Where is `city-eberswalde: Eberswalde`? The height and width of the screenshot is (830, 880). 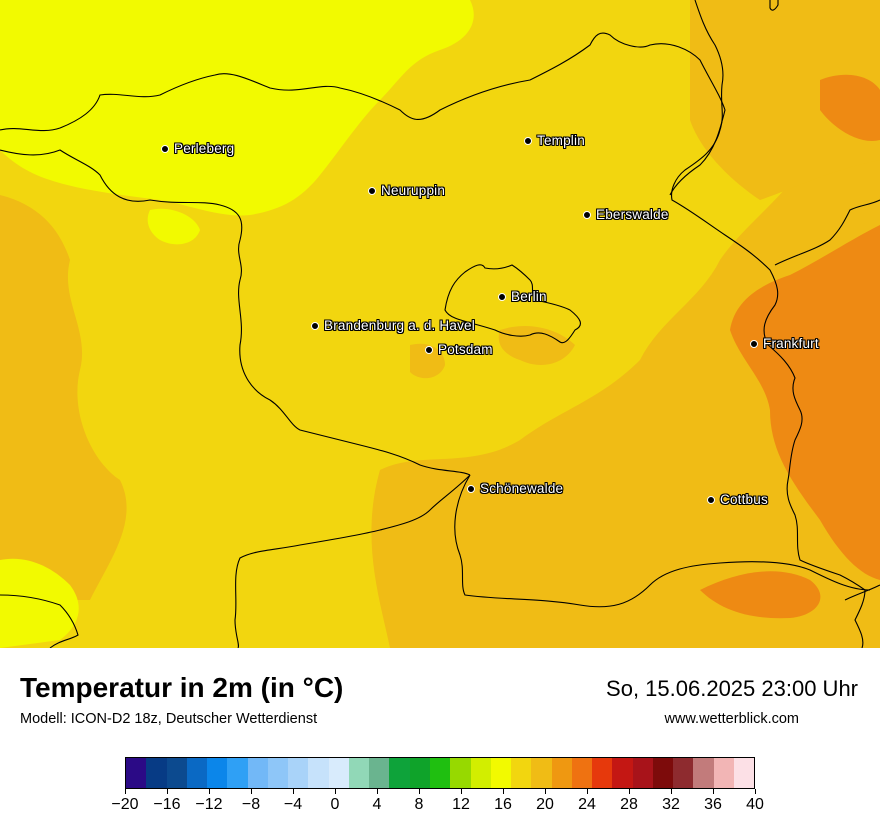
city-eberswalde: Eberswalde is located at coordinates (626, 214).